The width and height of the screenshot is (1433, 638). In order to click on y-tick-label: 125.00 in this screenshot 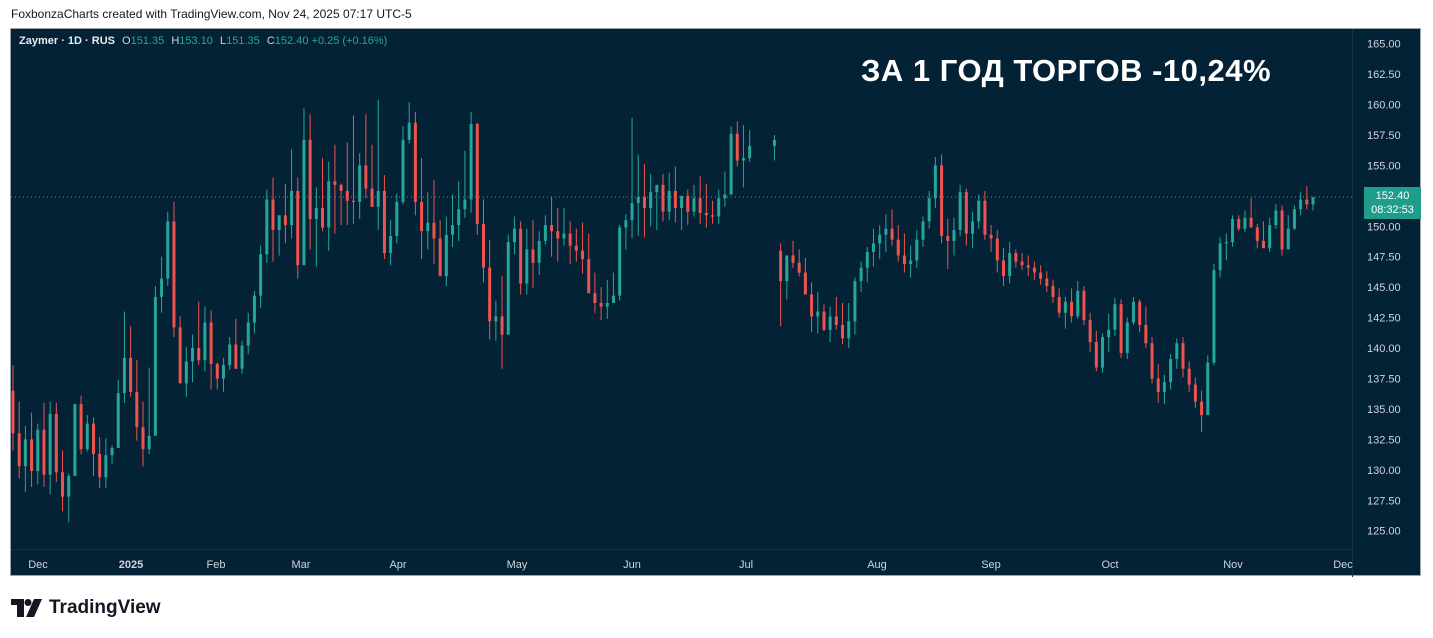, I will do `click(1384, 532)`.